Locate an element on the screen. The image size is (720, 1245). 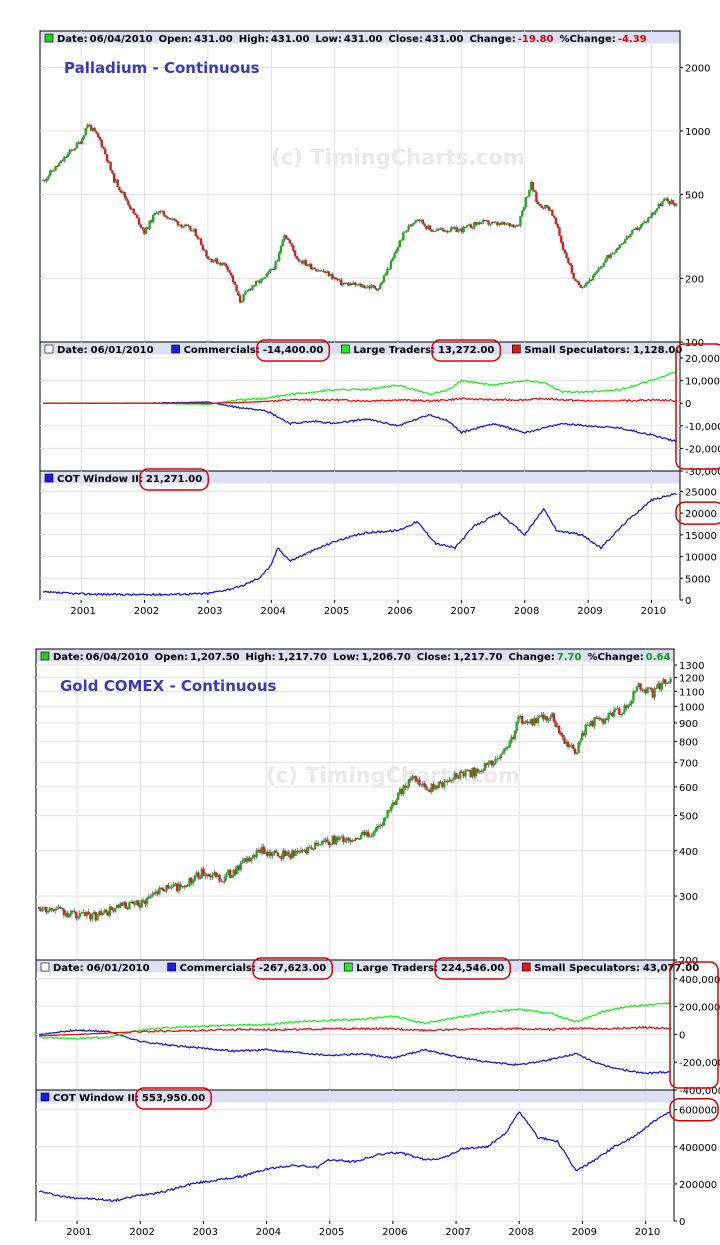
price-legend-swatch is located at coordinates (45, 656).